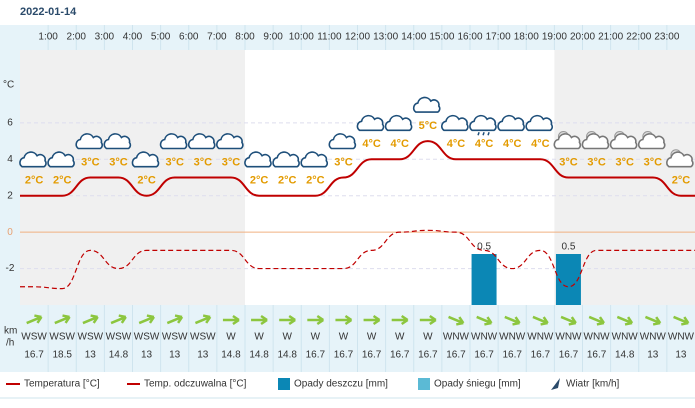 The width and height of the screenshot is (695, 408). I want to click on y-tick-label: 0, so click(10, 232).